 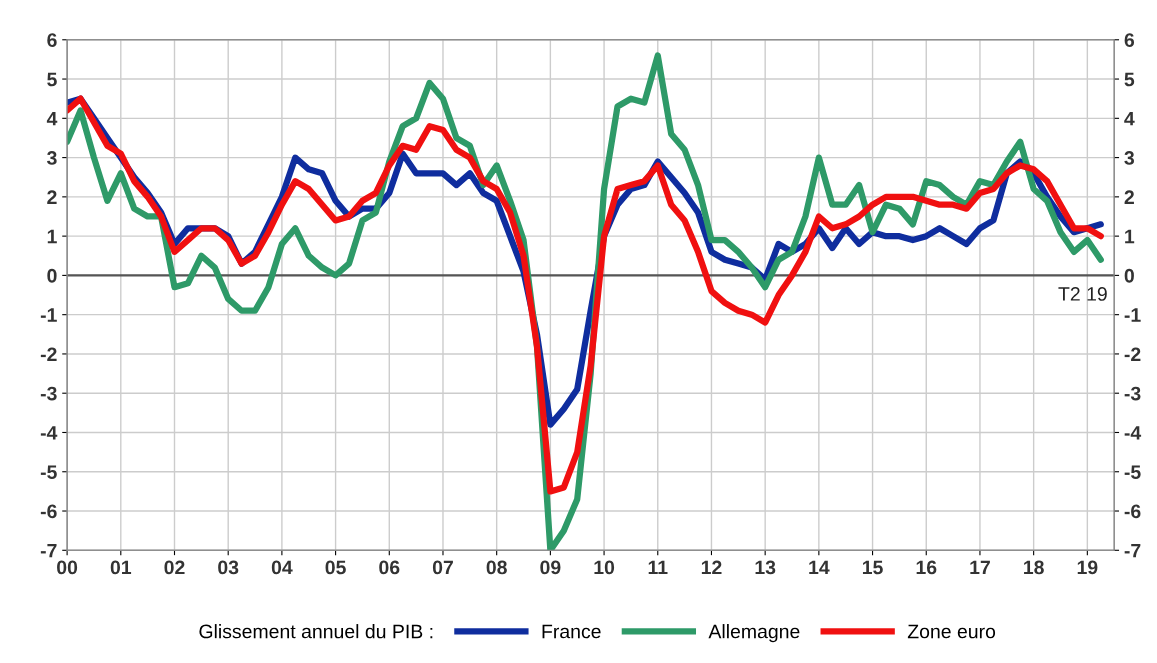 What do you see at coordinates (52, 158) in the screenshot?
I see `y-tick-label: 3` at bounding box center [52, 158].